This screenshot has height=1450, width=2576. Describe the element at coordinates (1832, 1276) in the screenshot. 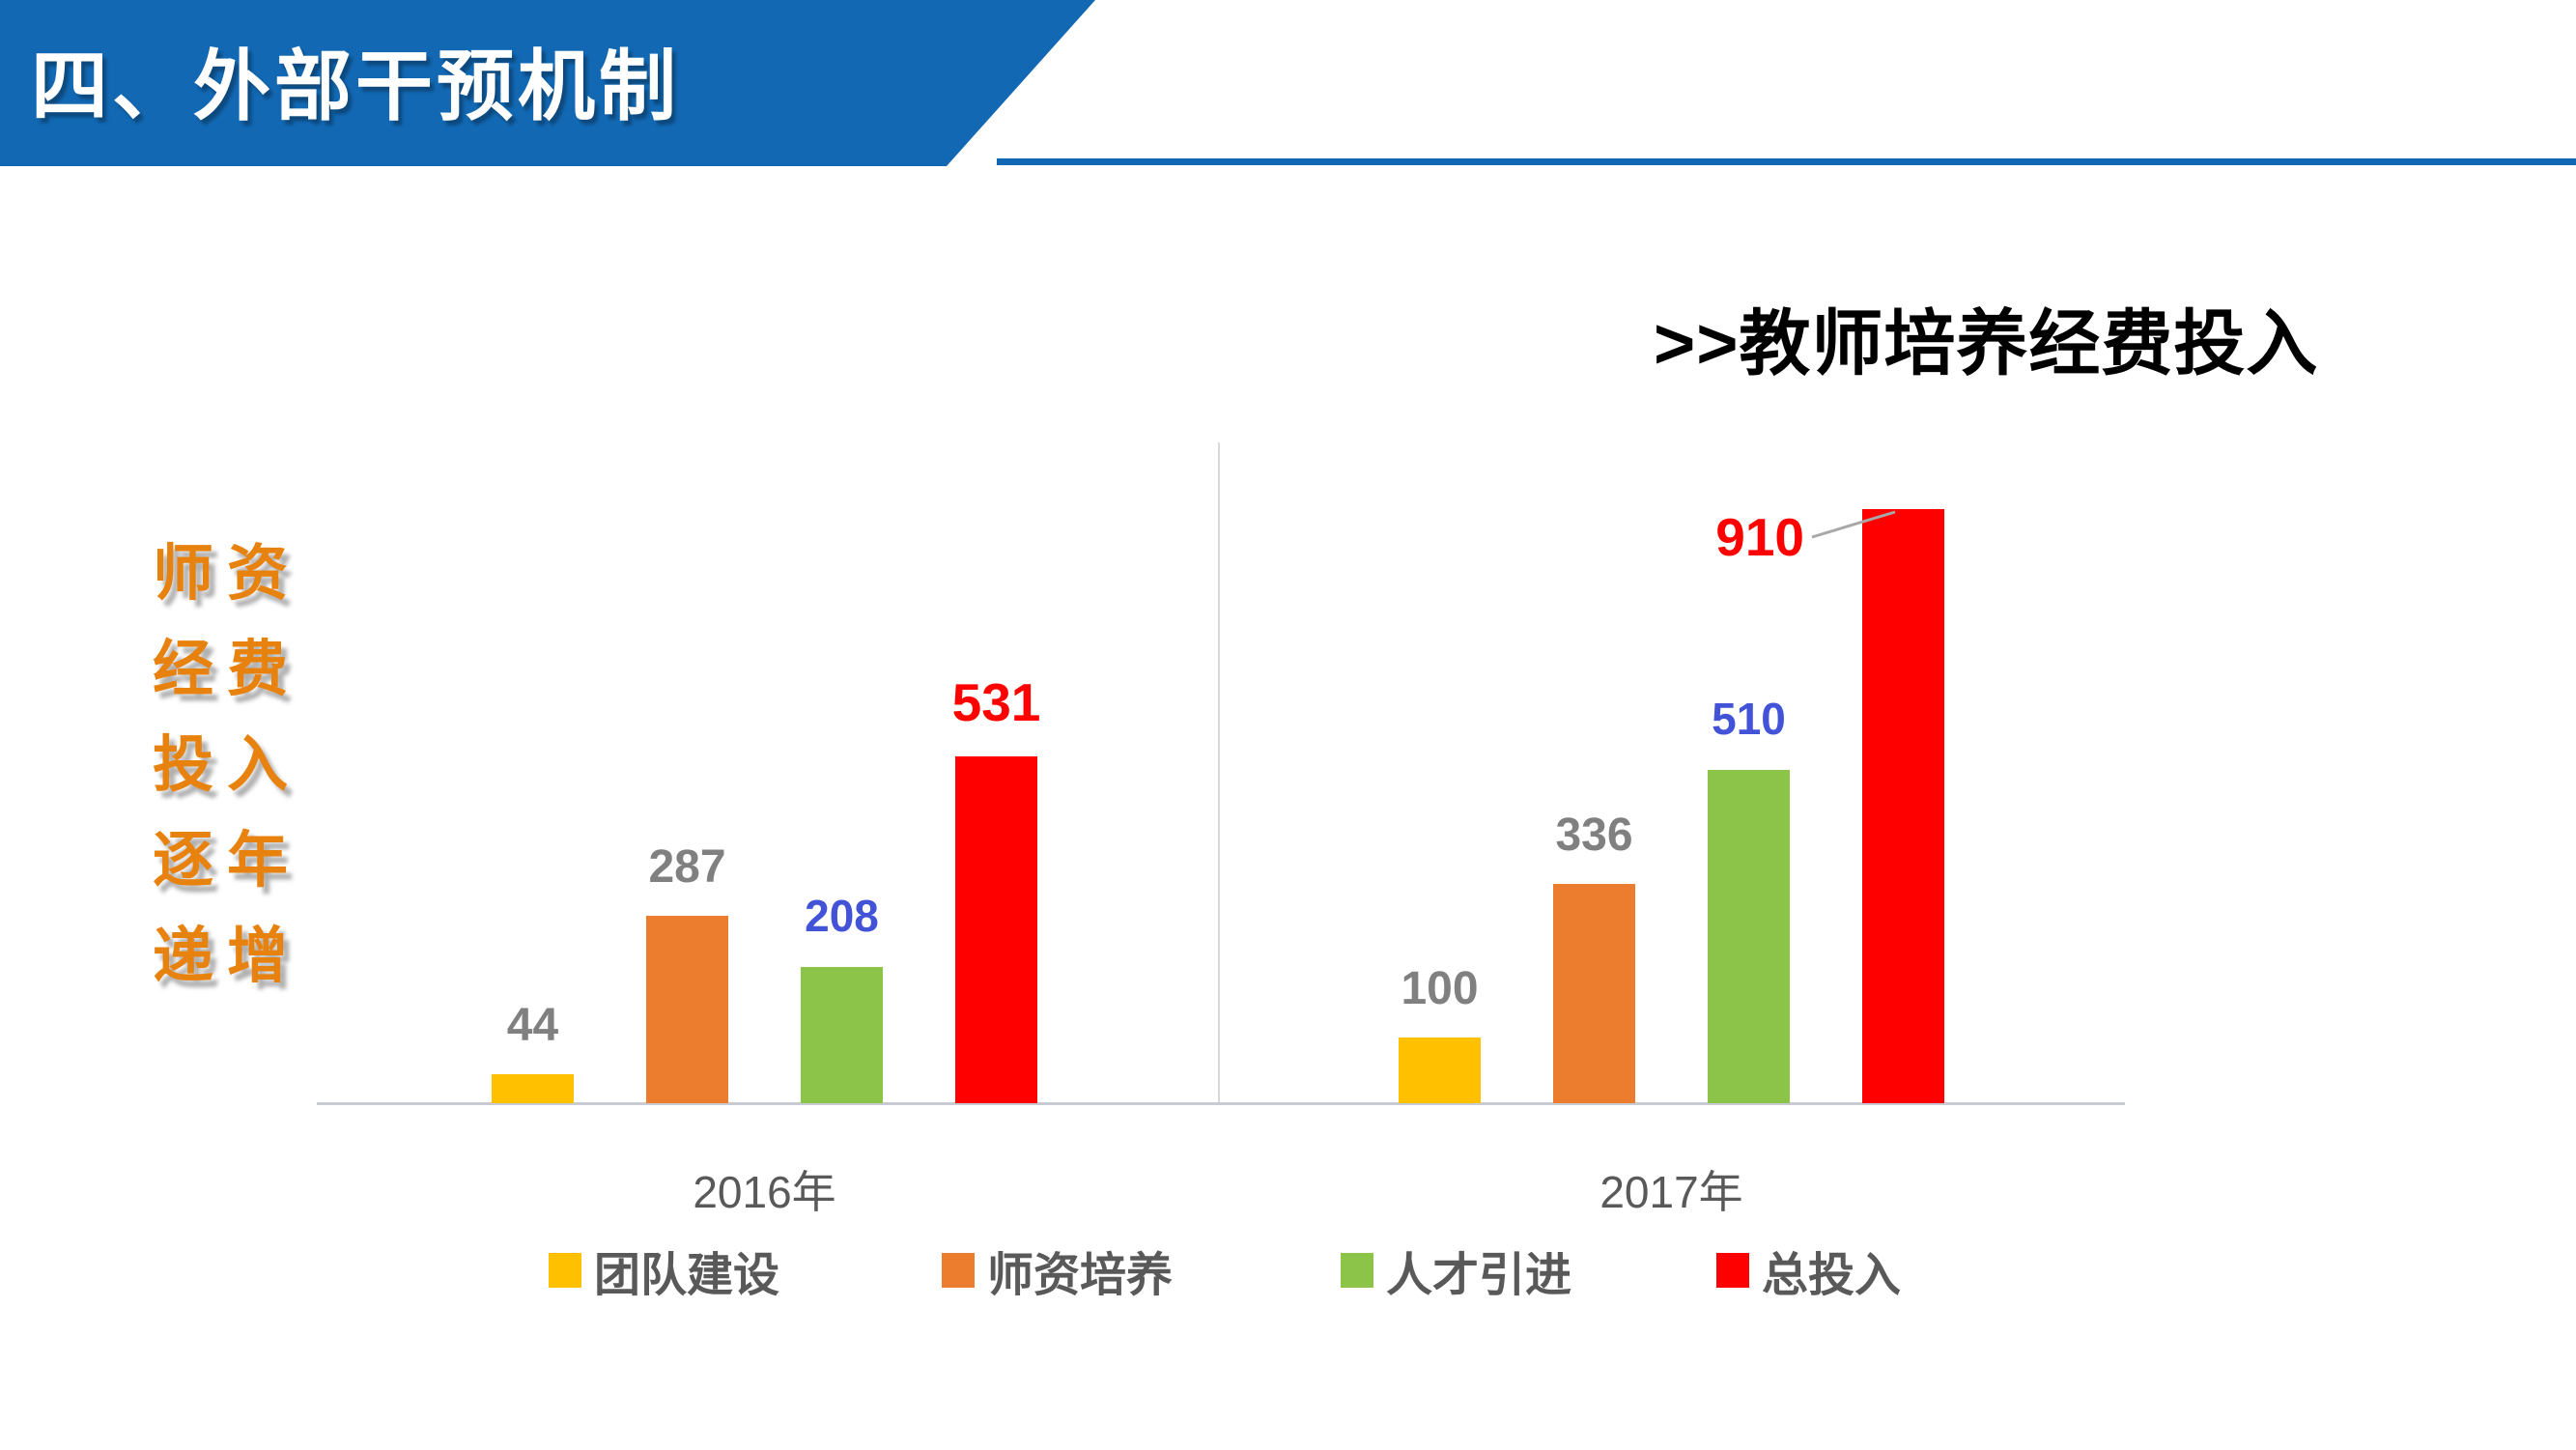

I see `legend-label-total-investment: 总投入` at that location.